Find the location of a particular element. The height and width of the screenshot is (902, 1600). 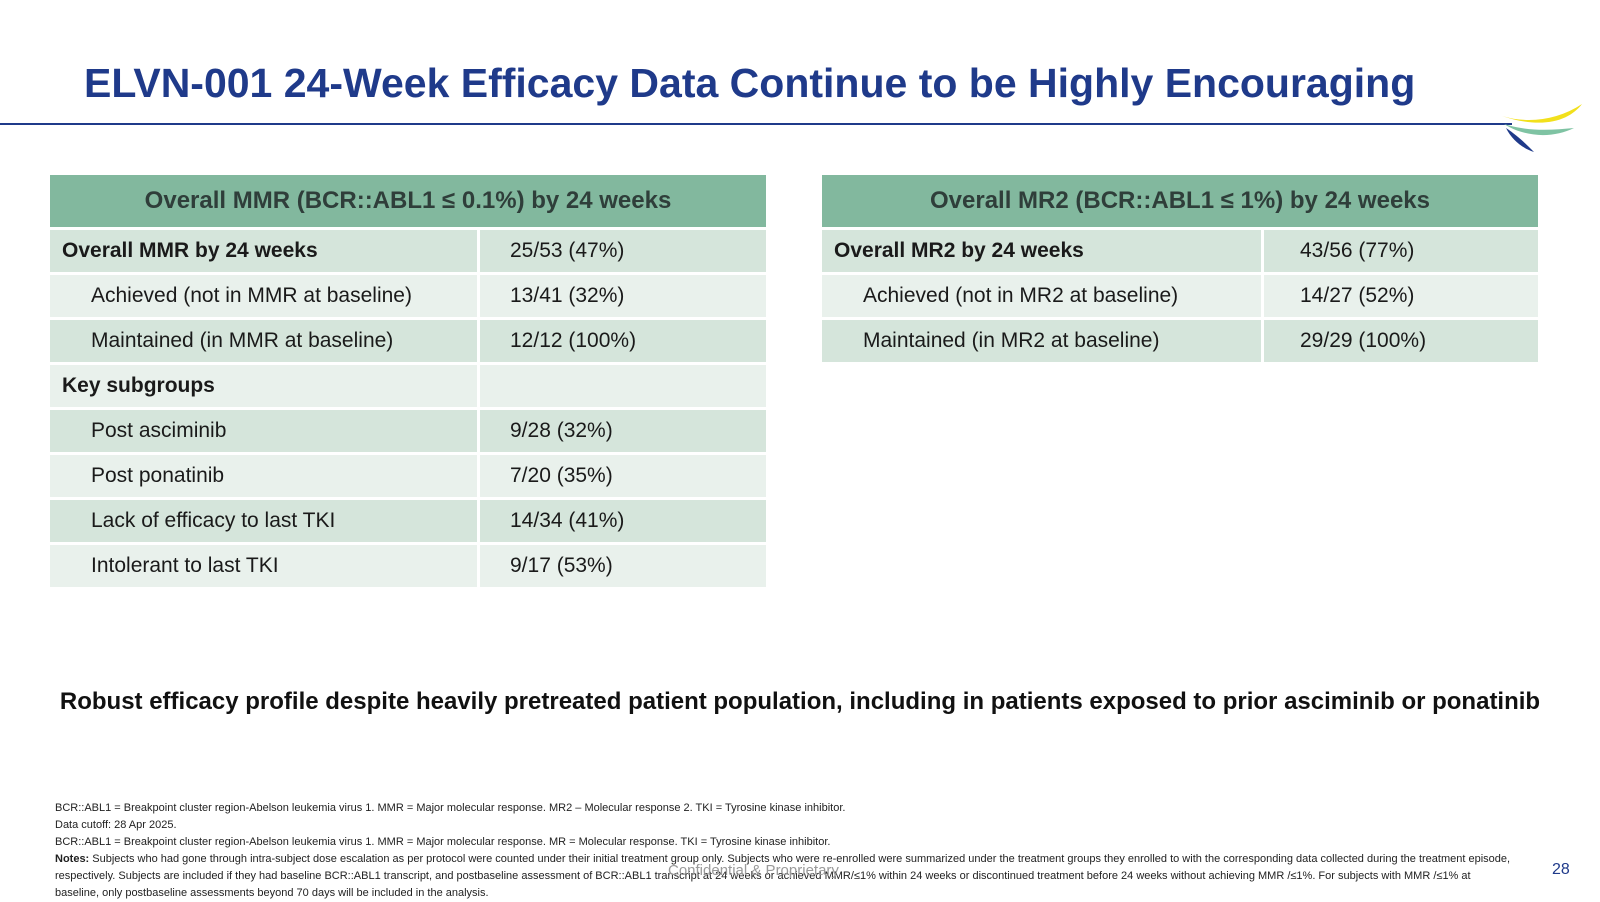

table-row: Overall MR2 by 24 weeks 43/56 (77%) is located at coordinates (1180, 251).